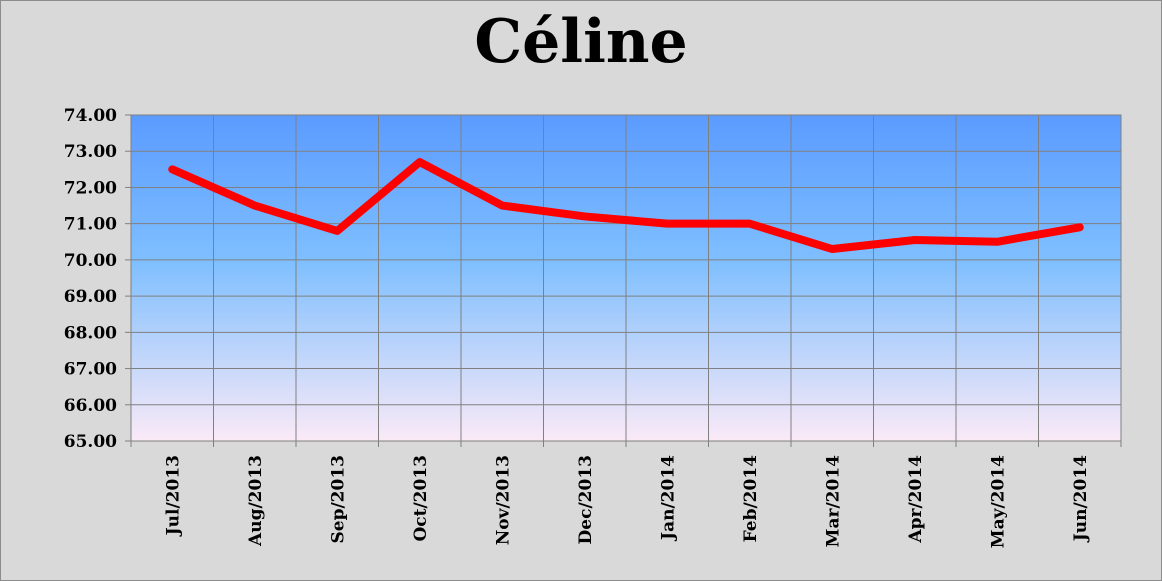 The image size is (1162, 581). What do you see at coordinates (90, 152) in the screenshot?
I see `y-tick-label: 73.00` at bounding box center [90, 152].